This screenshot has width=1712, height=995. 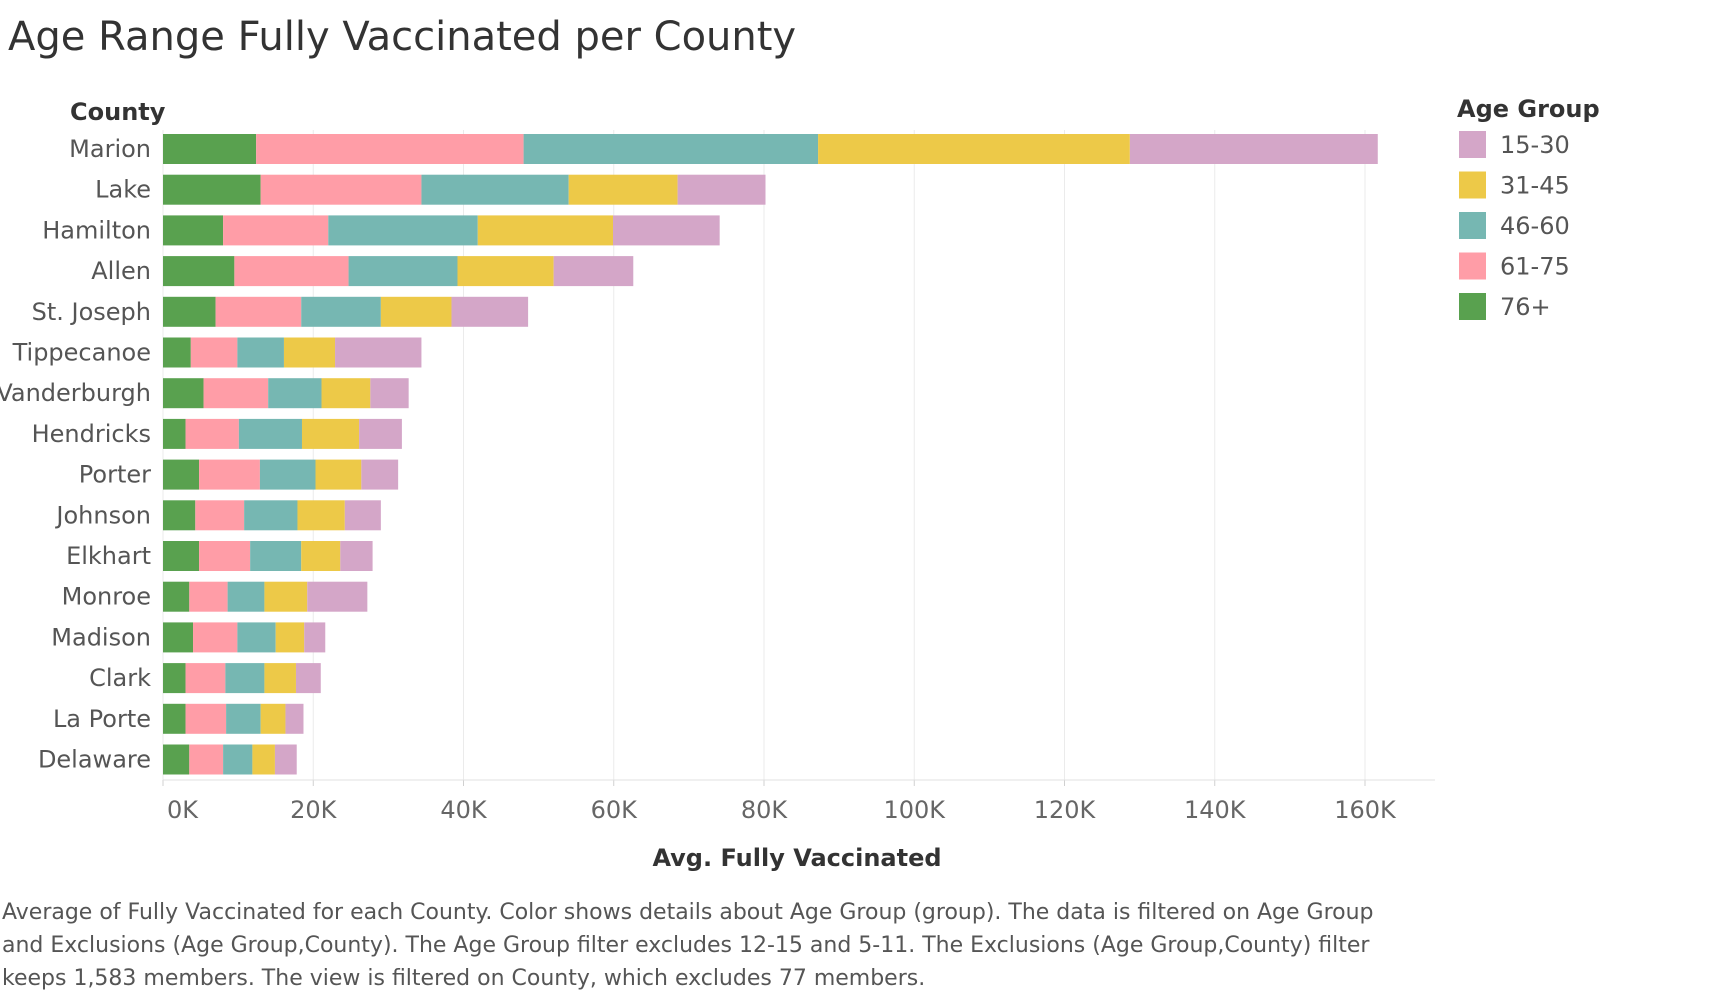 What do you see at coordinates (106, 597) in the screenshot?
I see `county-label: Monroe` at bounding box center [106, 597].